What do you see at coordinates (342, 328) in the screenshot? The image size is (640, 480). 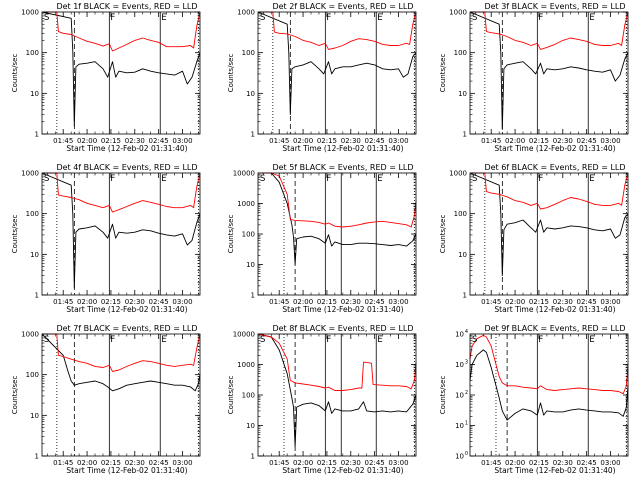 I see `chart-title: Det 8f BLACK = Events, RED = LLD` at bounding box center [342, 328].